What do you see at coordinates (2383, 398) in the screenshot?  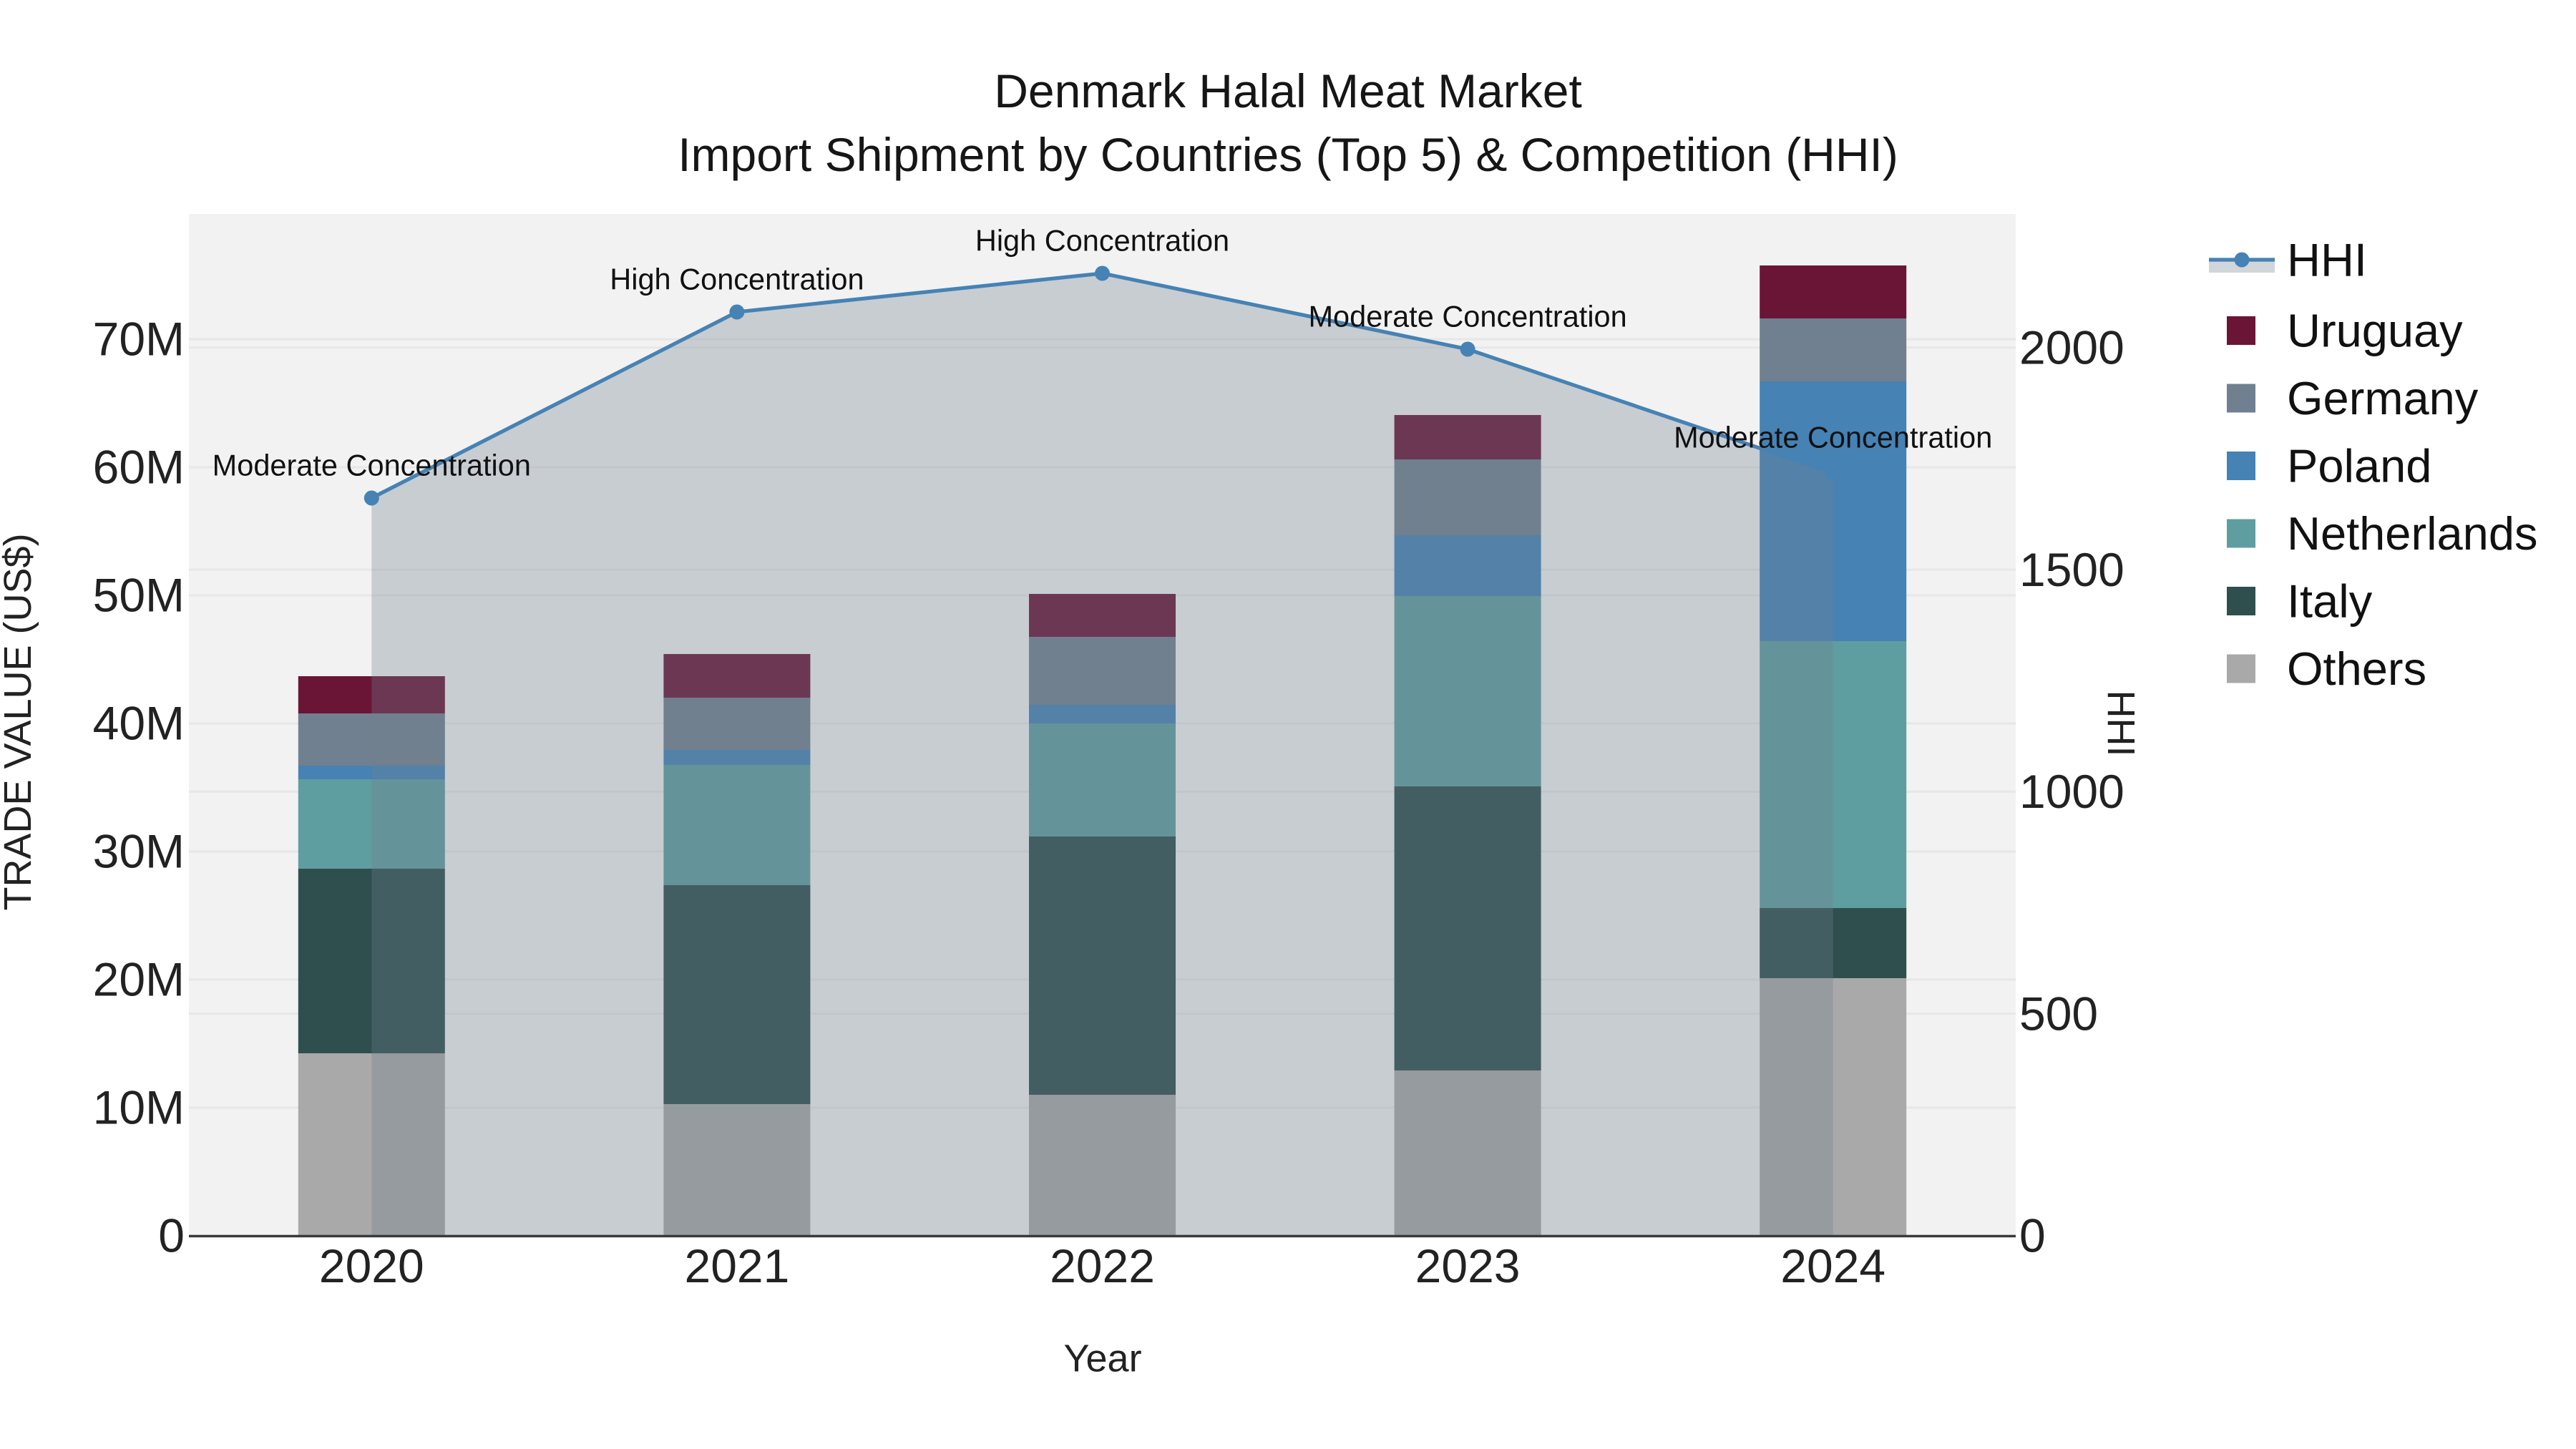 I see `svg-text: Germany` at bounding box center [2383, 398].